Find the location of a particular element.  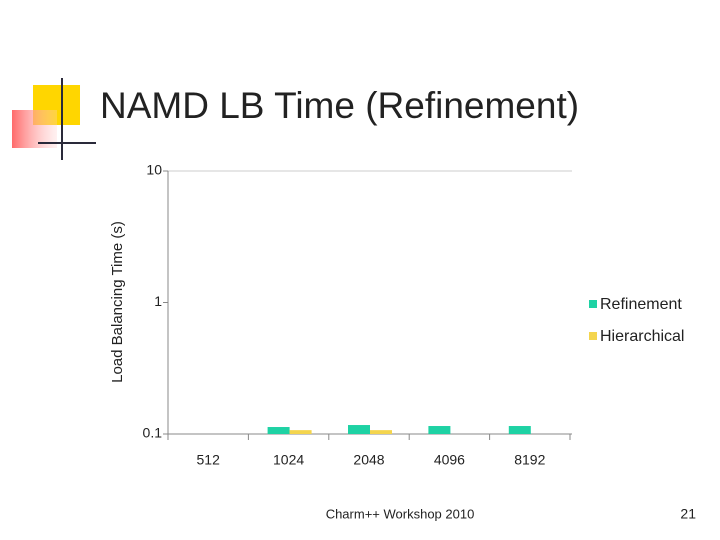

y-axis-label: Load Balancing Time (s) is located at coordinates (117, 302).